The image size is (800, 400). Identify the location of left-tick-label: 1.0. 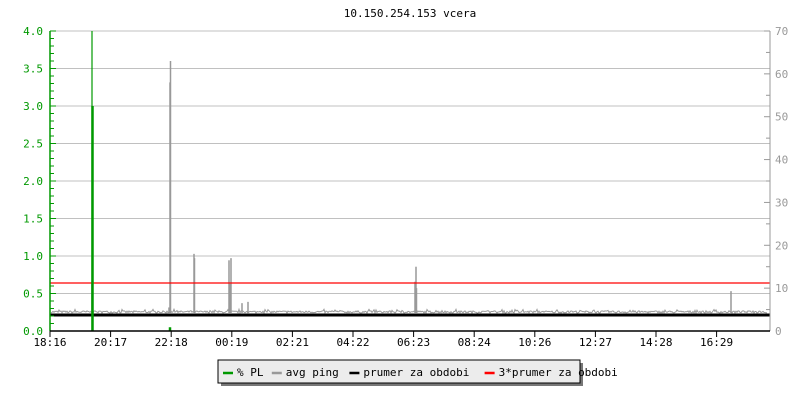
(33, 256).